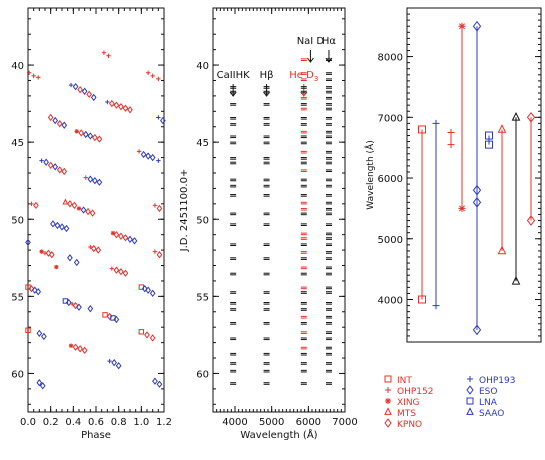 The height and width of the screenshot is (460, 545). What do you see at coordinates (73, 422) in the screenshot?
I see `x-tick-label: 0.4` at bounding box center [73, 422].